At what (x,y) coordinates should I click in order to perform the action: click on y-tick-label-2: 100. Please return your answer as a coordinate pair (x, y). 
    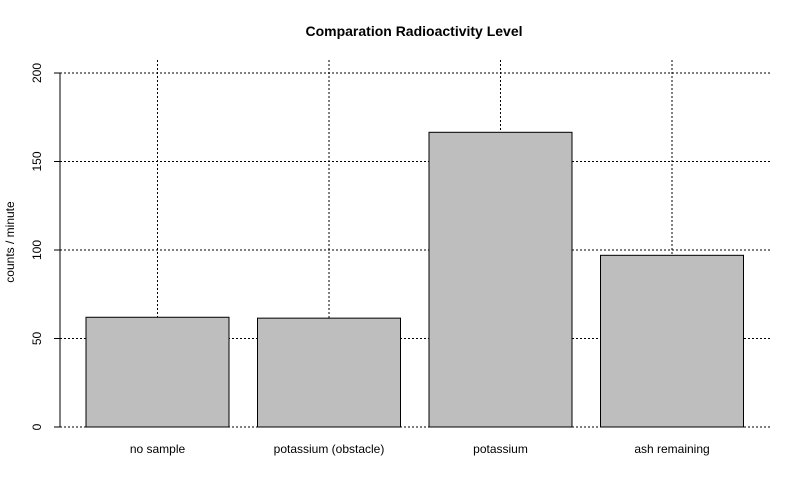
    Looking at the image, I should click on (37, 250).